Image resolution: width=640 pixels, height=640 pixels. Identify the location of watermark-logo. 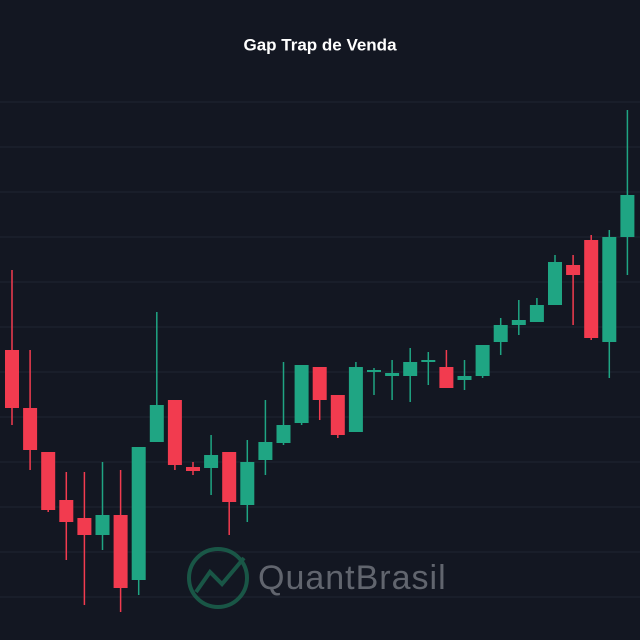
(218, 578).